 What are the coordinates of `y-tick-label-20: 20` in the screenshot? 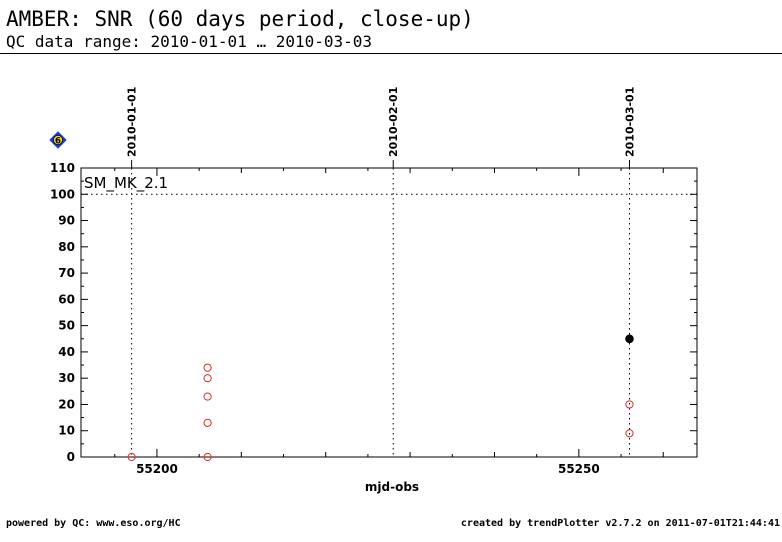 It's located at (66, 404).